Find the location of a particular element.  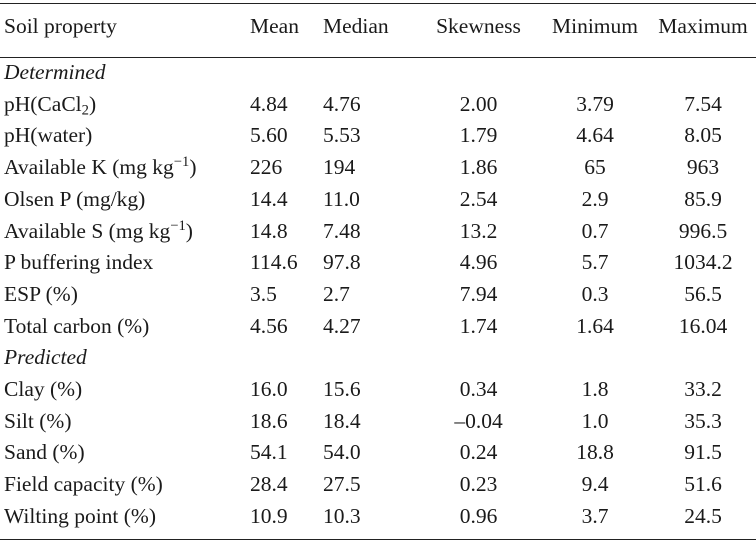

section-label-predicted: Predicted is located at coordinates (45, 357).